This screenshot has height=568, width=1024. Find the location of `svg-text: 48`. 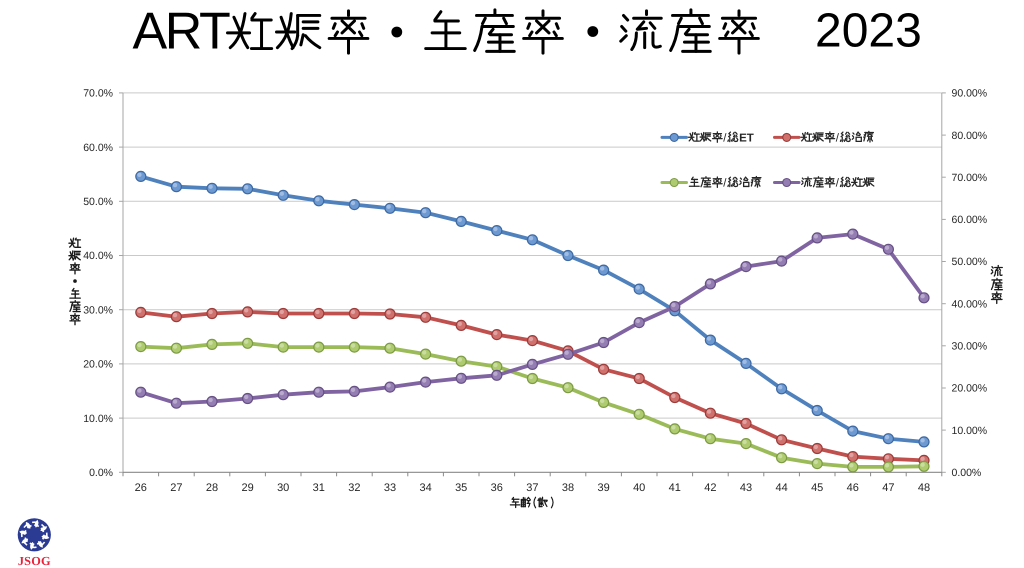

svg-text: 48 is located at coordinates (924, 488).